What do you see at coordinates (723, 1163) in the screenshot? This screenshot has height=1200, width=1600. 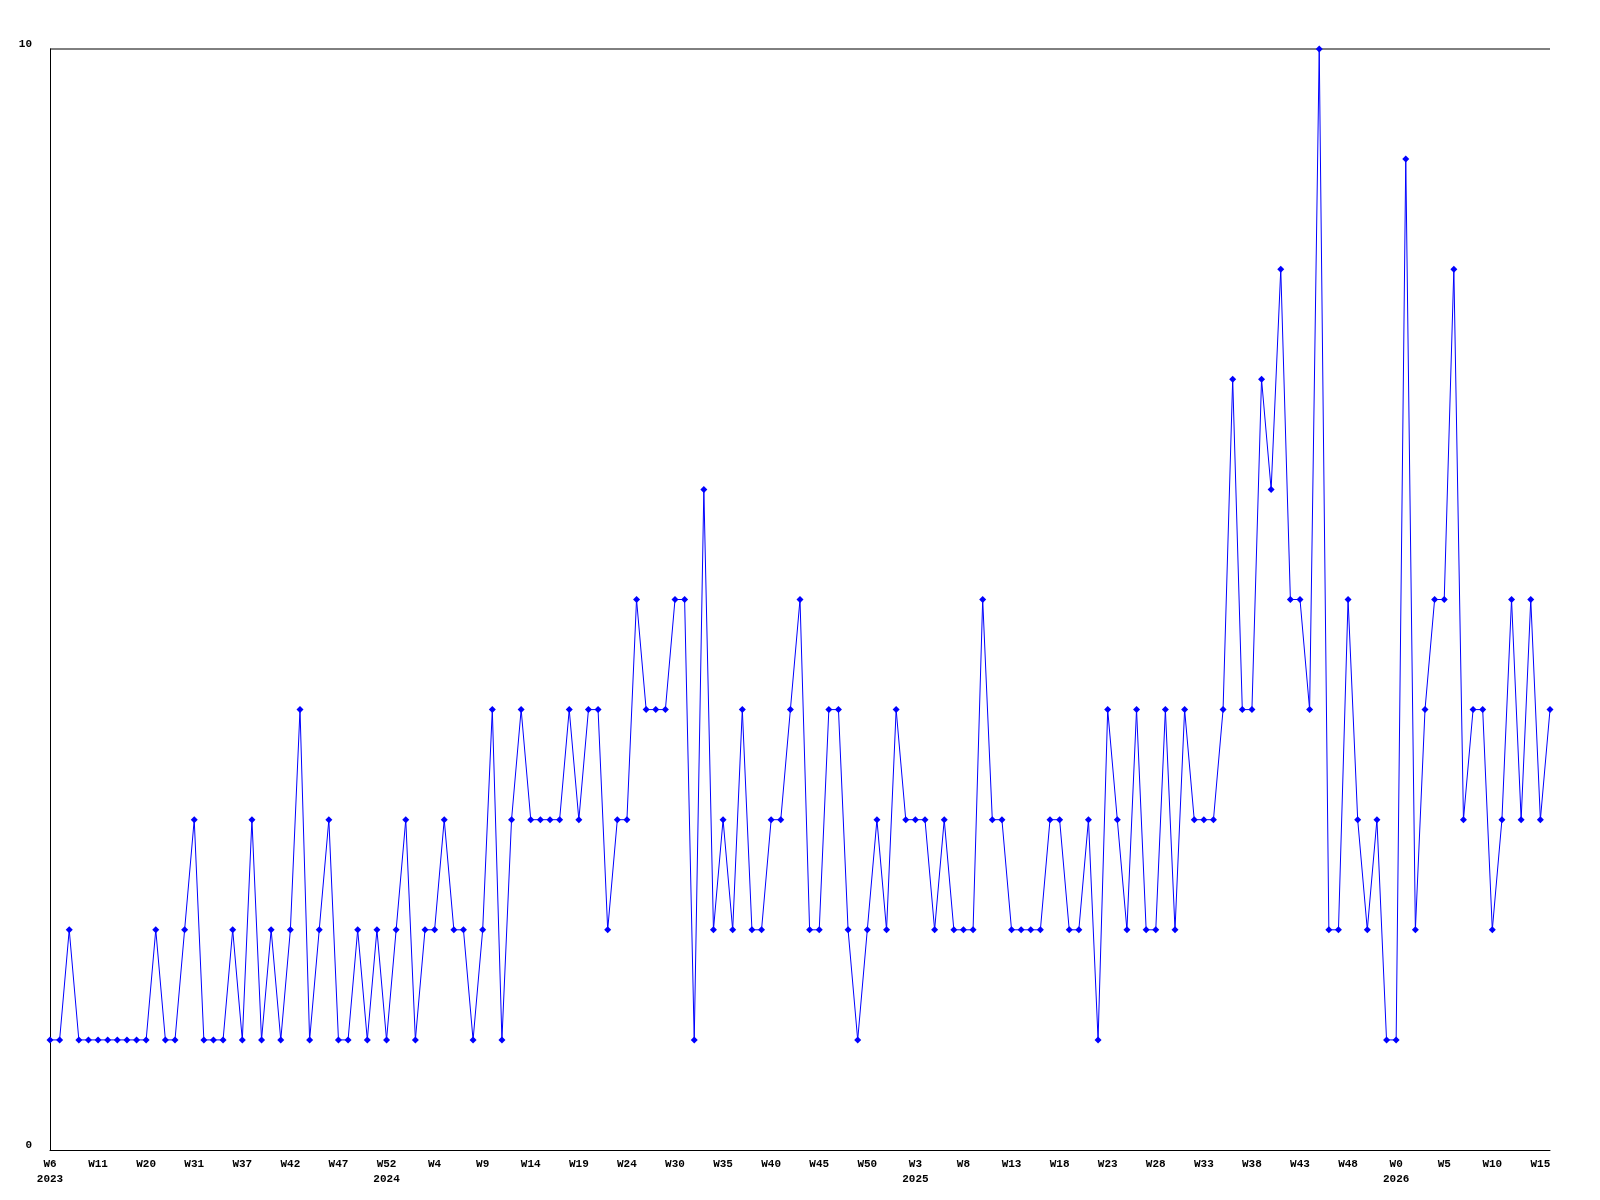 I see `x-tick-label: W35` at bounding box center [723, 1163].